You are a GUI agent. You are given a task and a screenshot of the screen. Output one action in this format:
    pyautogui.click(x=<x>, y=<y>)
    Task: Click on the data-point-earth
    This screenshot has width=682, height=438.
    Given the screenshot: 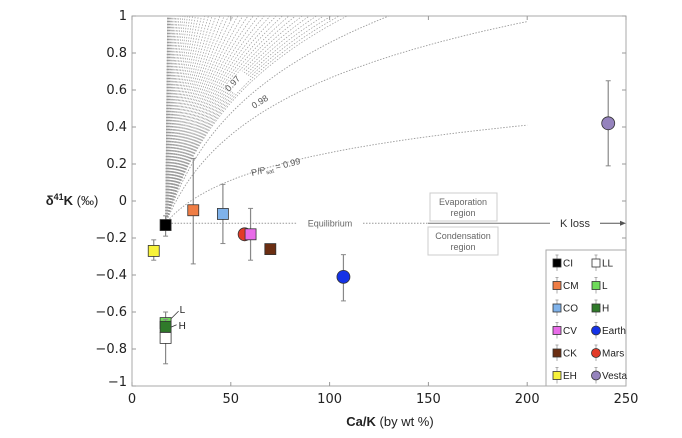 What is the action you would take?
    pyautogui.click(x=343, y=278)
    